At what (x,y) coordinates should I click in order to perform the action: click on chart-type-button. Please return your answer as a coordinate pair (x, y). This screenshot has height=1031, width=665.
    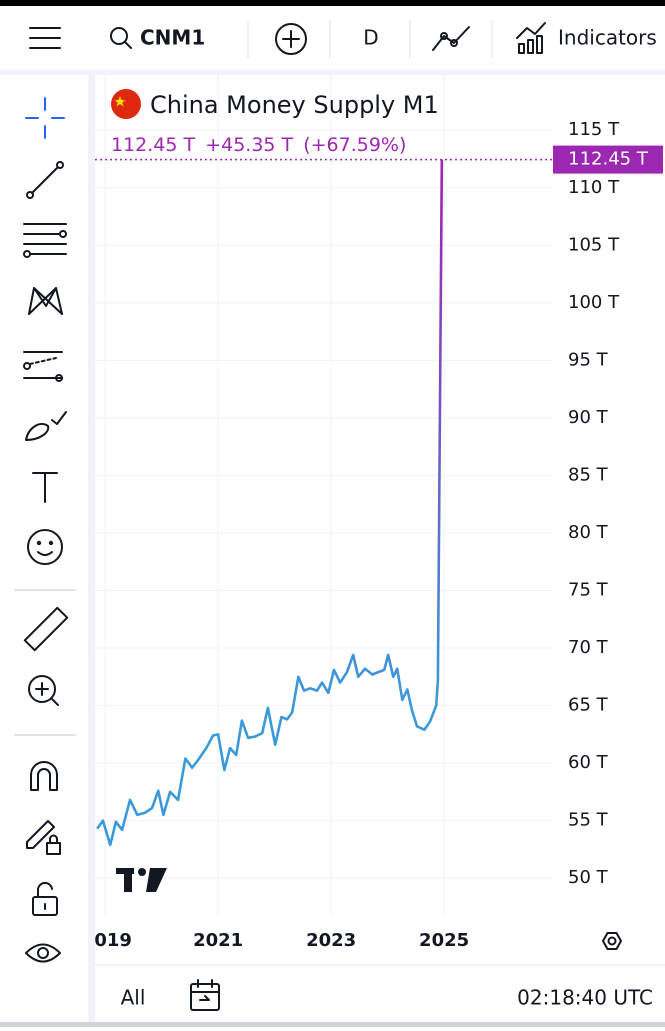
    Looking at the image, I should click on (451, 38).